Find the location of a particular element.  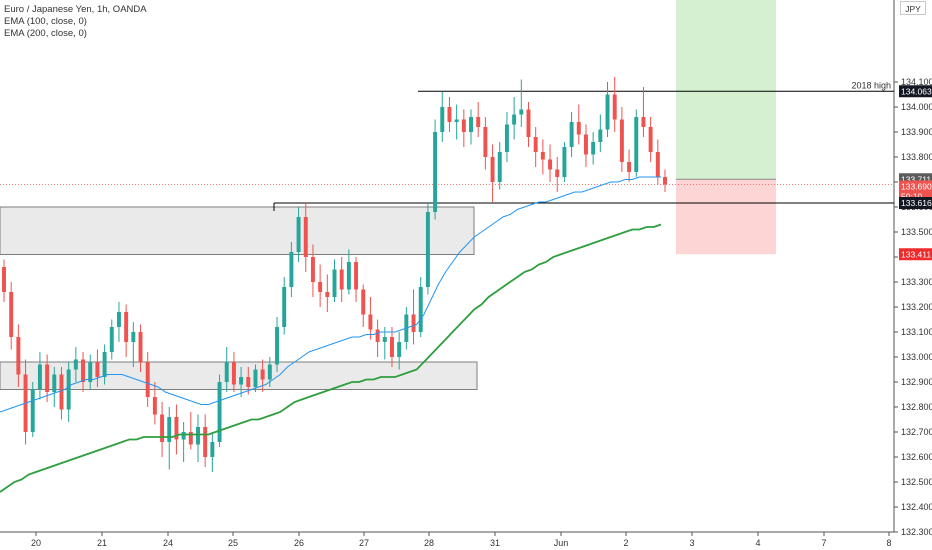

tag-current: 133.690 is located at coordinates (916, 187).